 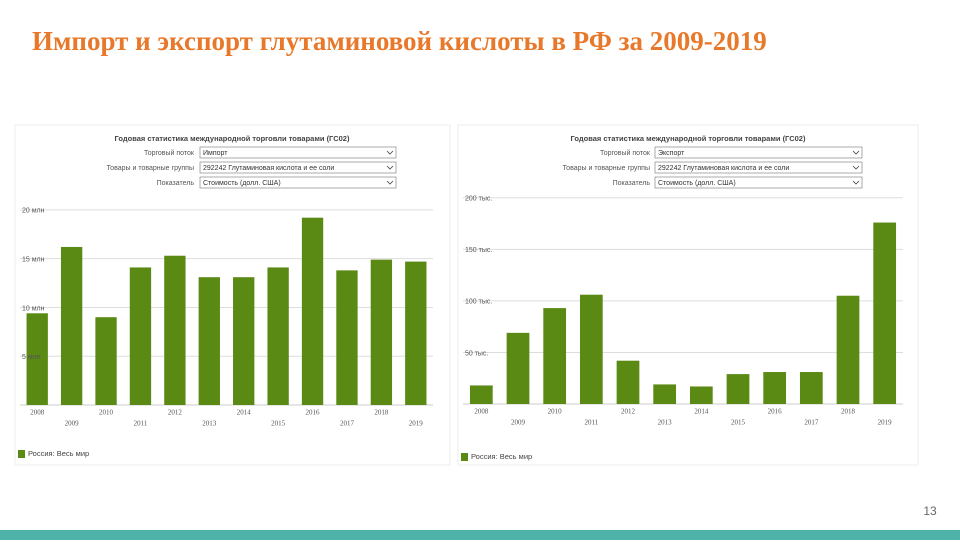 What do you see at coordinates (671, 153) in the screenshot?
I see `filter-value: Экспорт` at bounding box center [671, 153].